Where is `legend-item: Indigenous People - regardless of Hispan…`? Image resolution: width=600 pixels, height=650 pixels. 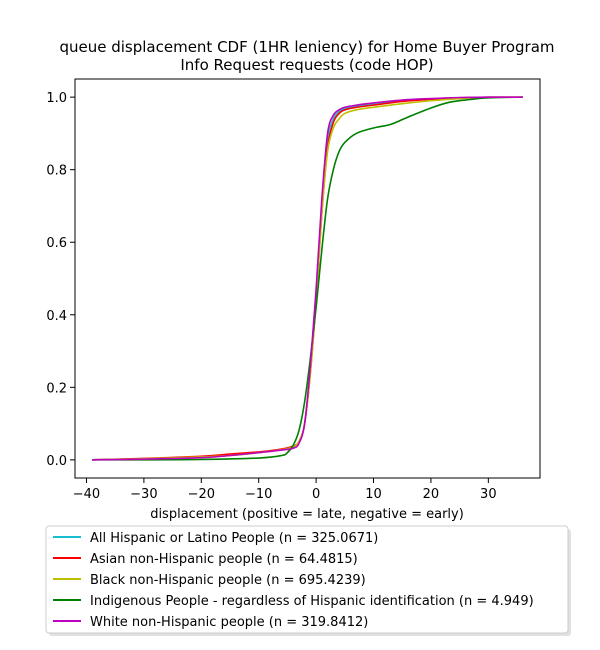 legend-item: Indigenous People - regardless of Hispan… is located at coordinates (293, 601).